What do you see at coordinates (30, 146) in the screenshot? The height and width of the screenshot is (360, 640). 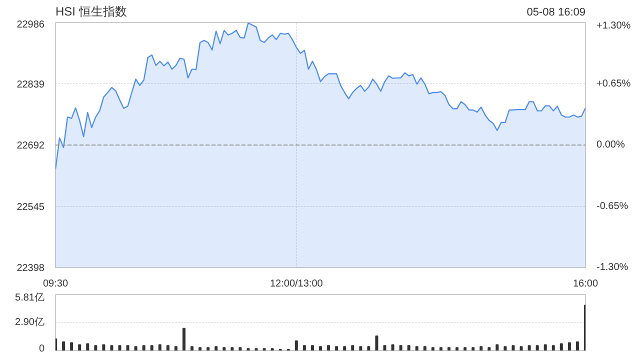 I see `y-tick-label: 22692` at bounding box center [30, 146].